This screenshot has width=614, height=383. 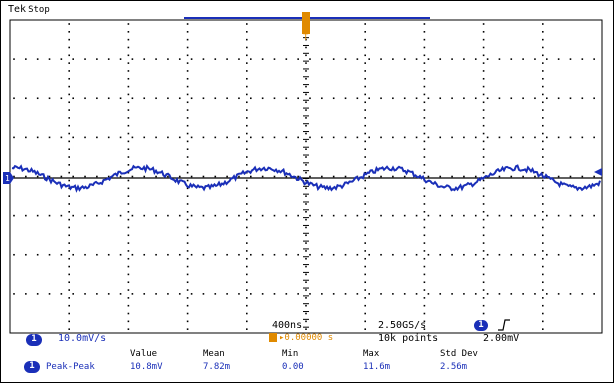 I want to click on channel-1-scale: 10.0mV/s, so click(x=82, y=338).